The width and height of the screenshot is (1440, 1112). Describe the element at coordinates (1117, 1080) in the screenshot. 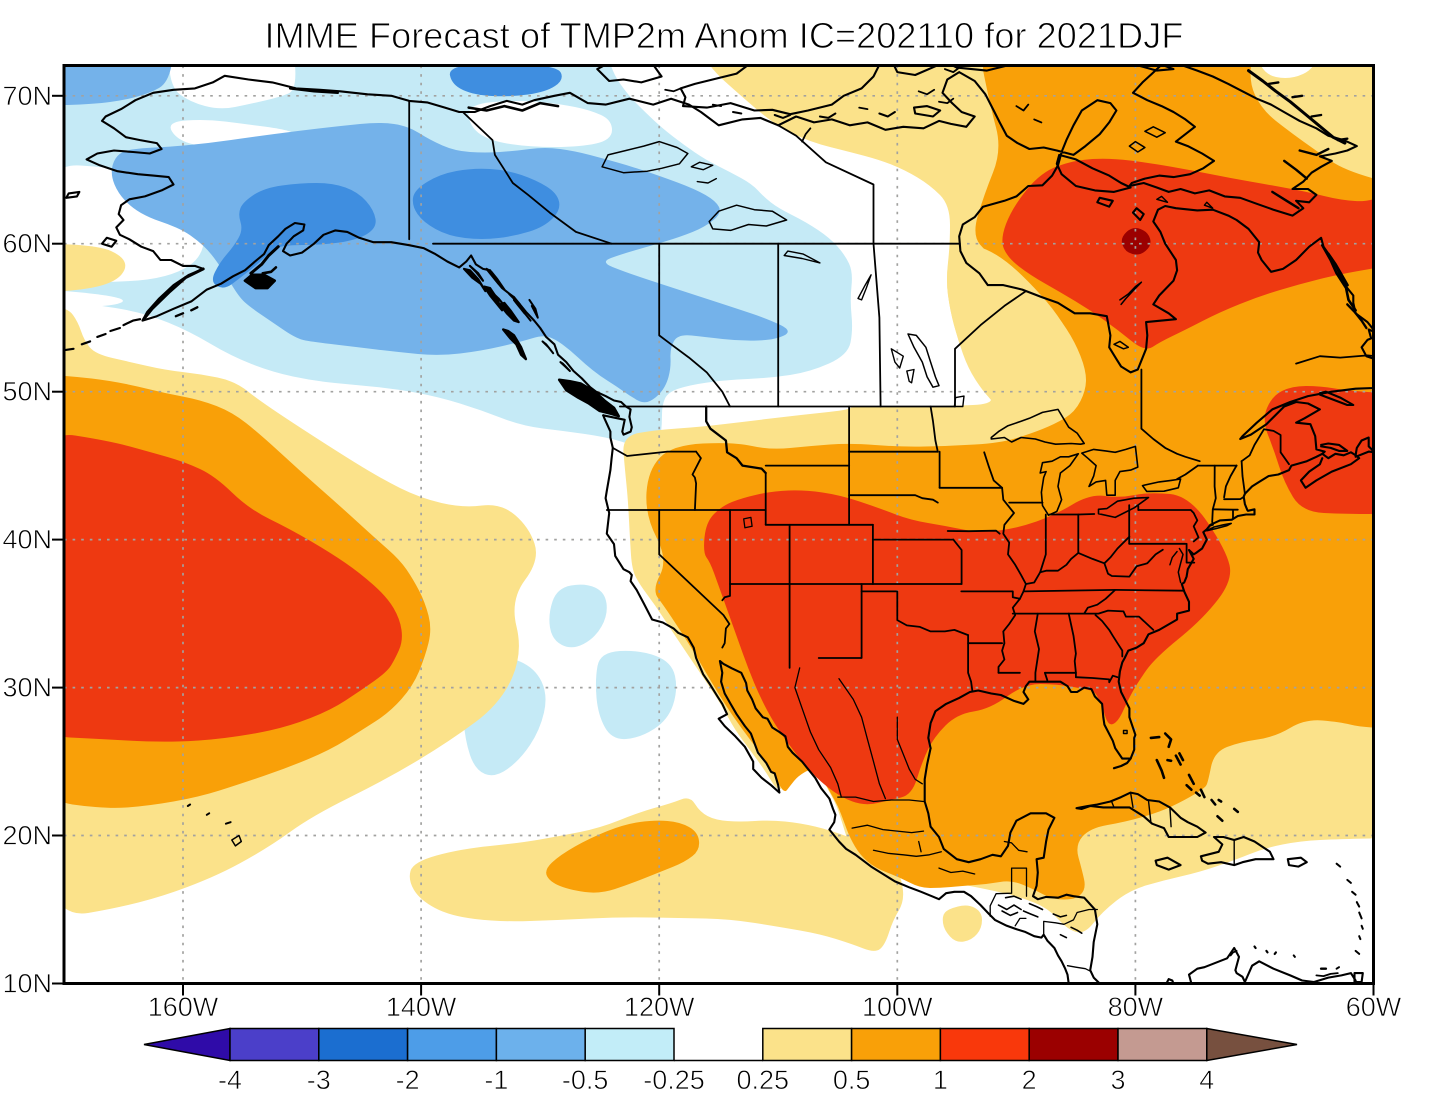

I see `svg-text: 3` at that location.